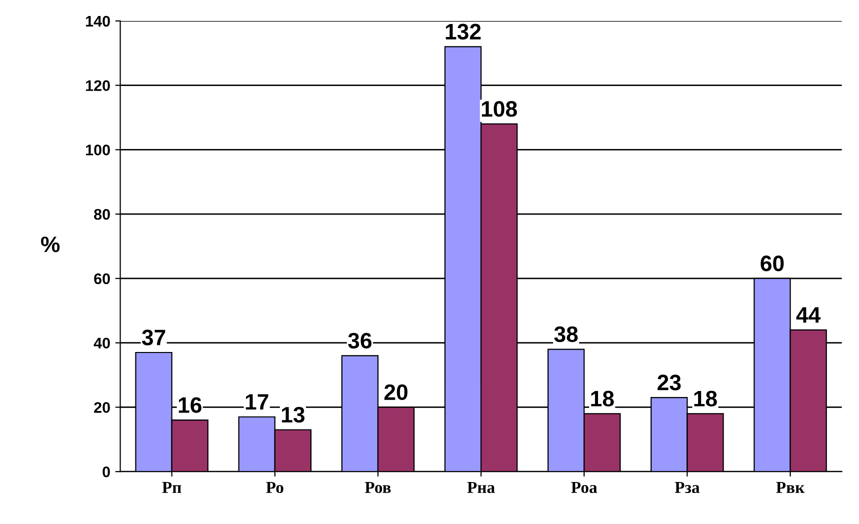 This screenshot has width=859, height=524. What do you see at coordinates (377, 488) in the screenshot?
I see `x-tick-label: Ров` at bounding box center [377, 488].